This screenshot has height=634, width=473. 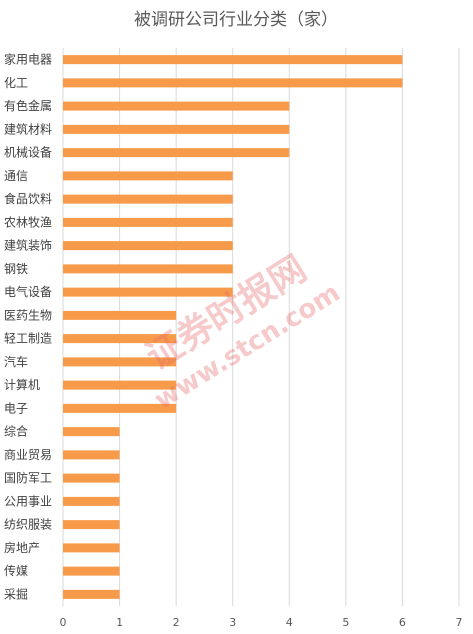 What do you see at coordinates (16, 593) in the screenshot?
I see `category-label: 采掘` at bounding box center [16, 593].